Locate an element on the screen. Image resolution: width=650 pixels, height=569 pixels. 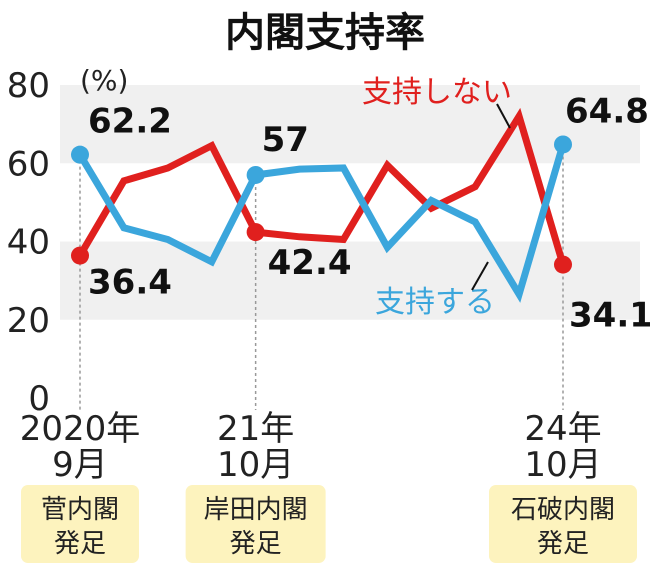
y-tick-label: 60 is located at coordinates (28, 164).